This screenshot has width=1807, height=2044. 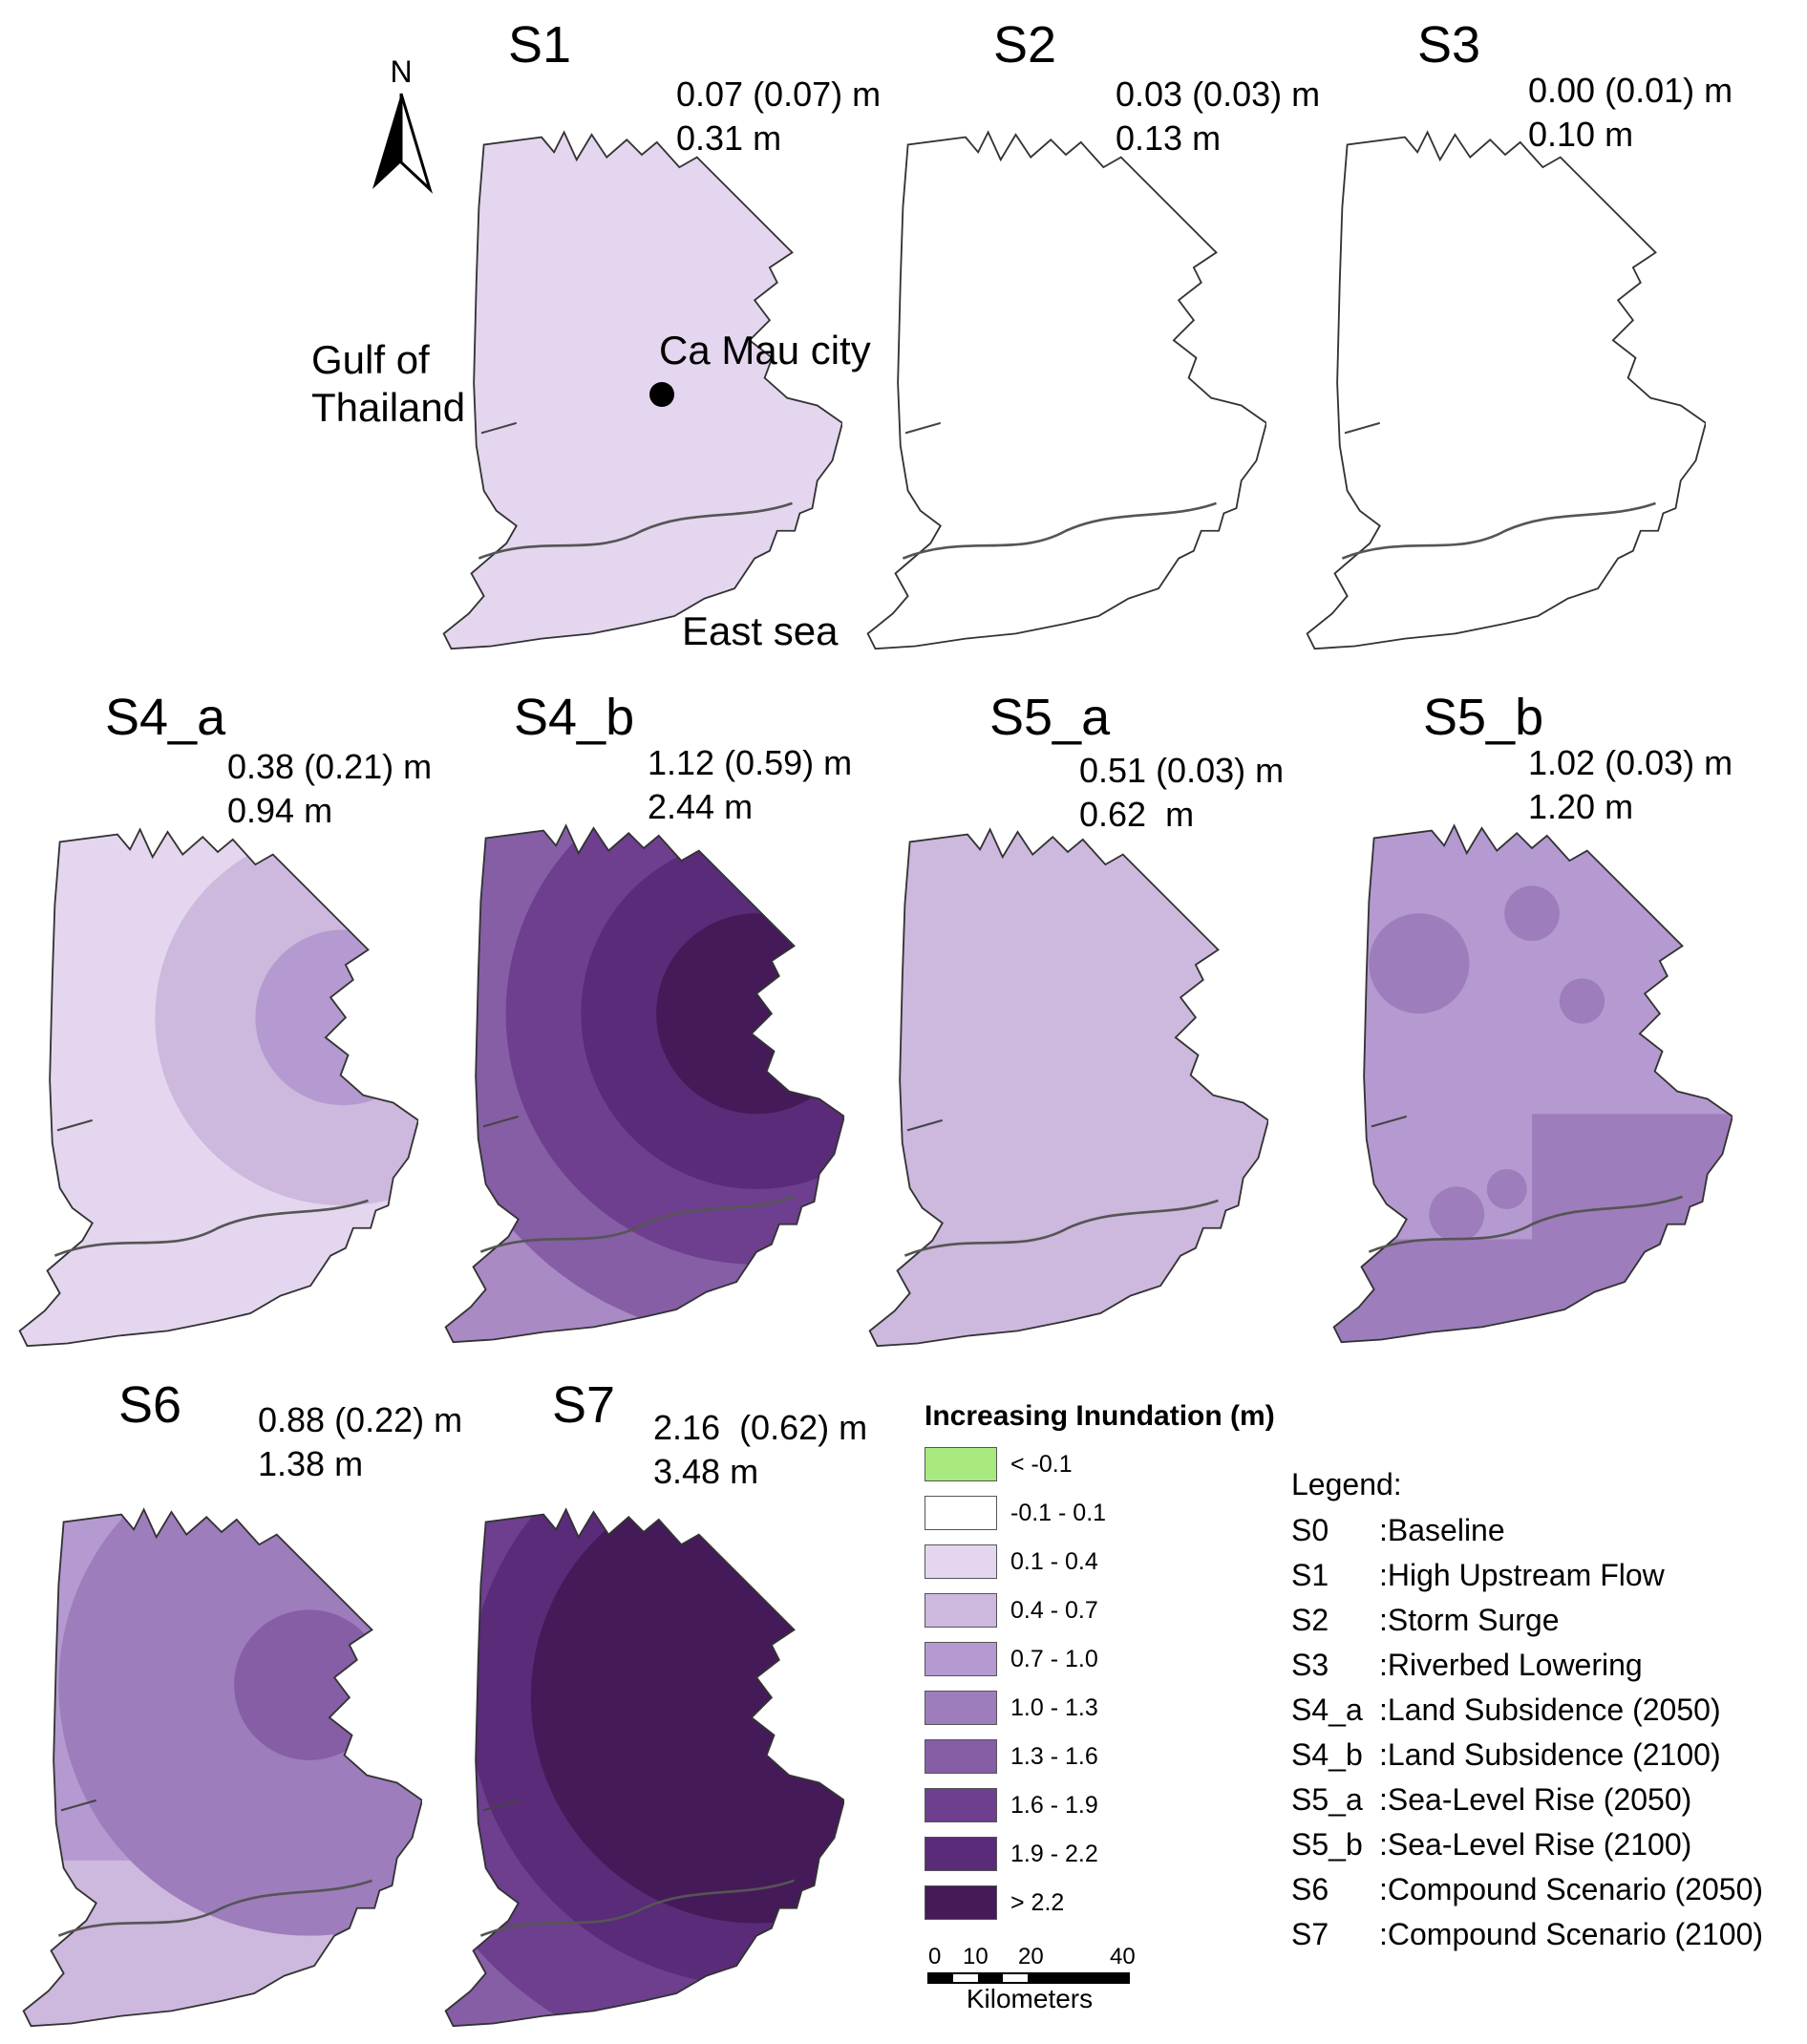 I want to click on gulf-of-thailand-label: Gulf of Thailand, so click(x=388, y=384).